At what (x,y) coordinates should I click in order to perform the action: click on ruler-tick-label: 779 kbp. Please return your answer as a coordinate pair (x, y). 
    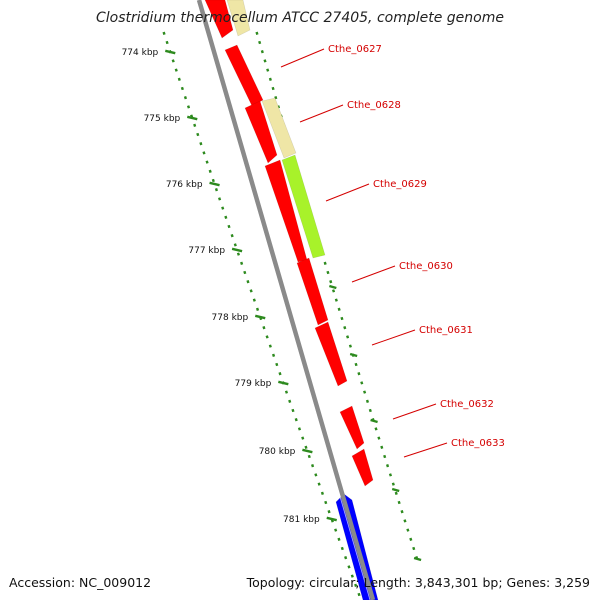
    Looking at the image, I should click on (253, 384).